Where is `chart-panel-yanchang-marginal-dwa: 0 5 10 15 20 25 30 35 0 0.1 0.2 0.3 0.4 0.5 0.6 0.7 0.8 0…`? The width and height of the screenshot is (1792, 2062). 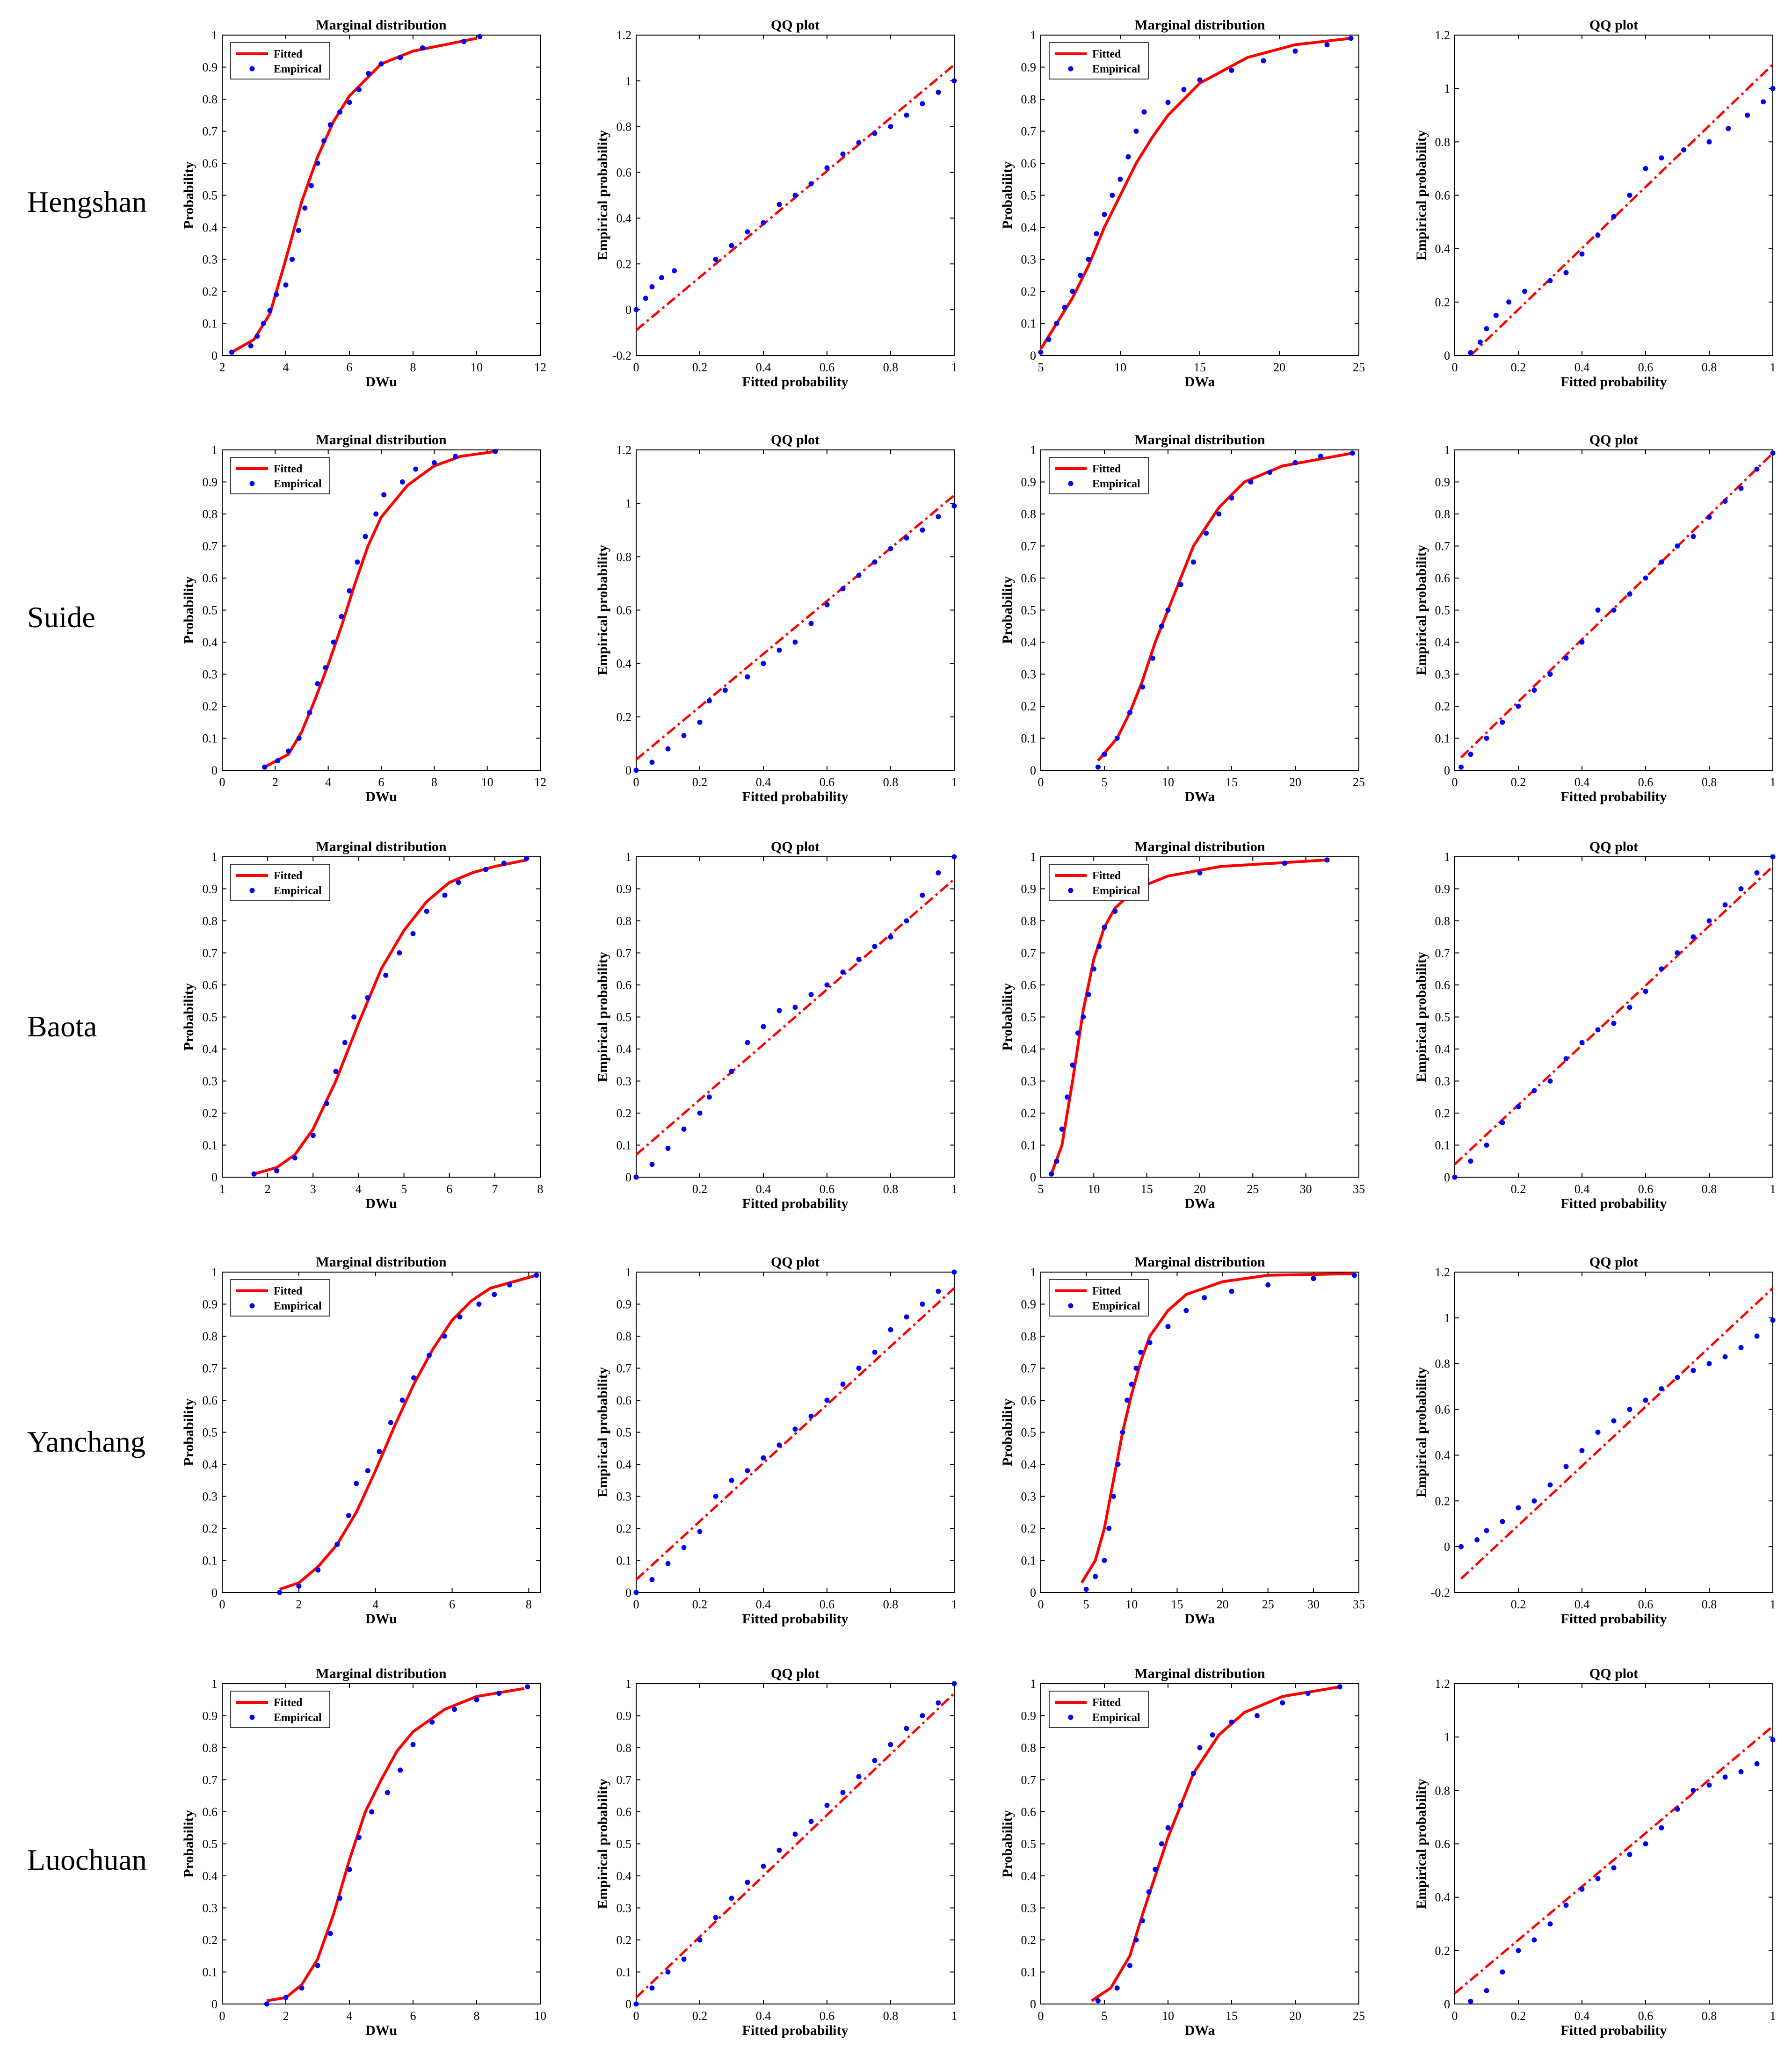
chart-panel-yanchang-marginal-dwa: 0 5 10 15 20 25 30 35 0 0.1 0.2 0.3 0.4 0.5 0.6 0.7 0.8 0… is located at coordinates (1182, 1440).